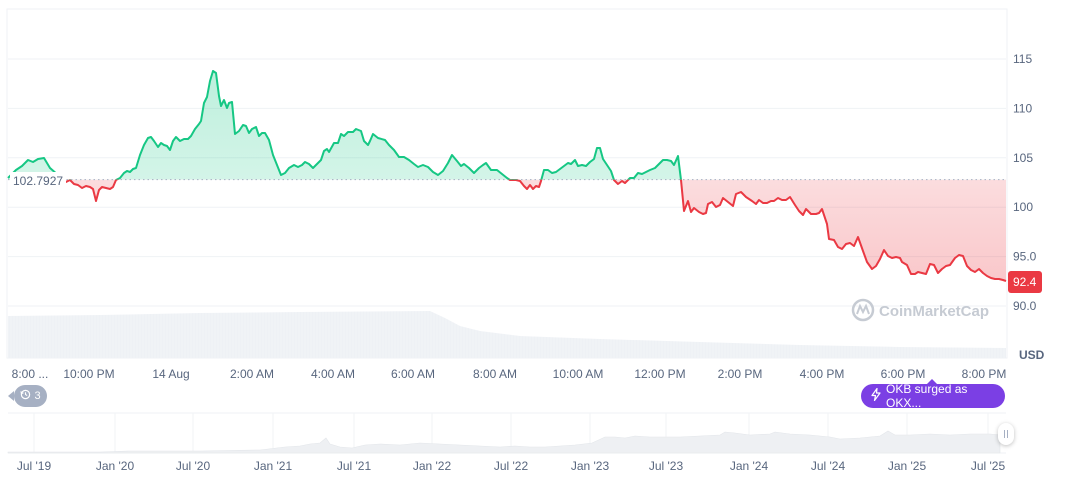  What do you see at coordinates (822, 374) in the screenshot?
I see `x-tick-label: 4:00 PM` at bounding box center [822, 374].